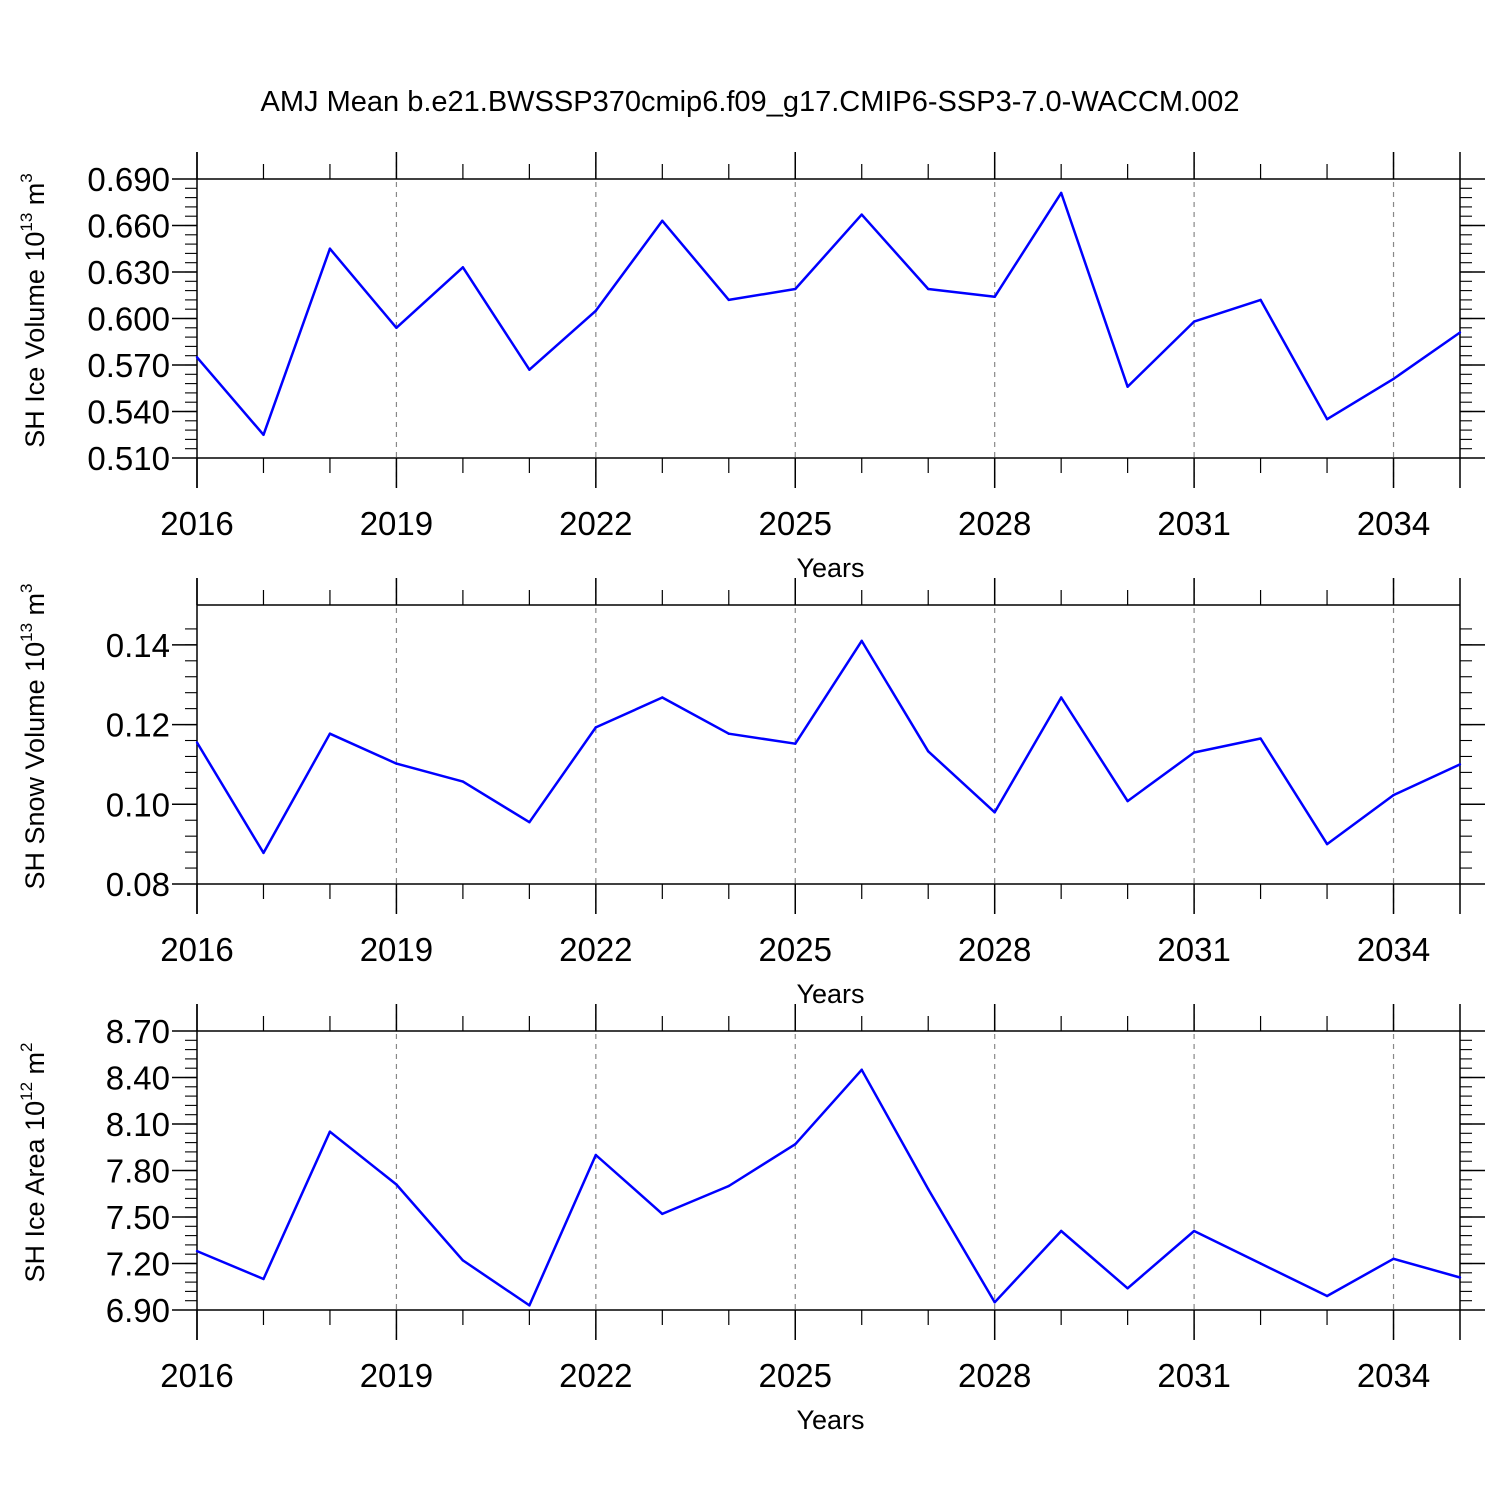 The height and width of the screenshot is (1500, 1500). What do you see at coordinates (138, 1264) in the screenshot?
I see `y-tick-label: 7.20` at bounding box center [138, 1264].